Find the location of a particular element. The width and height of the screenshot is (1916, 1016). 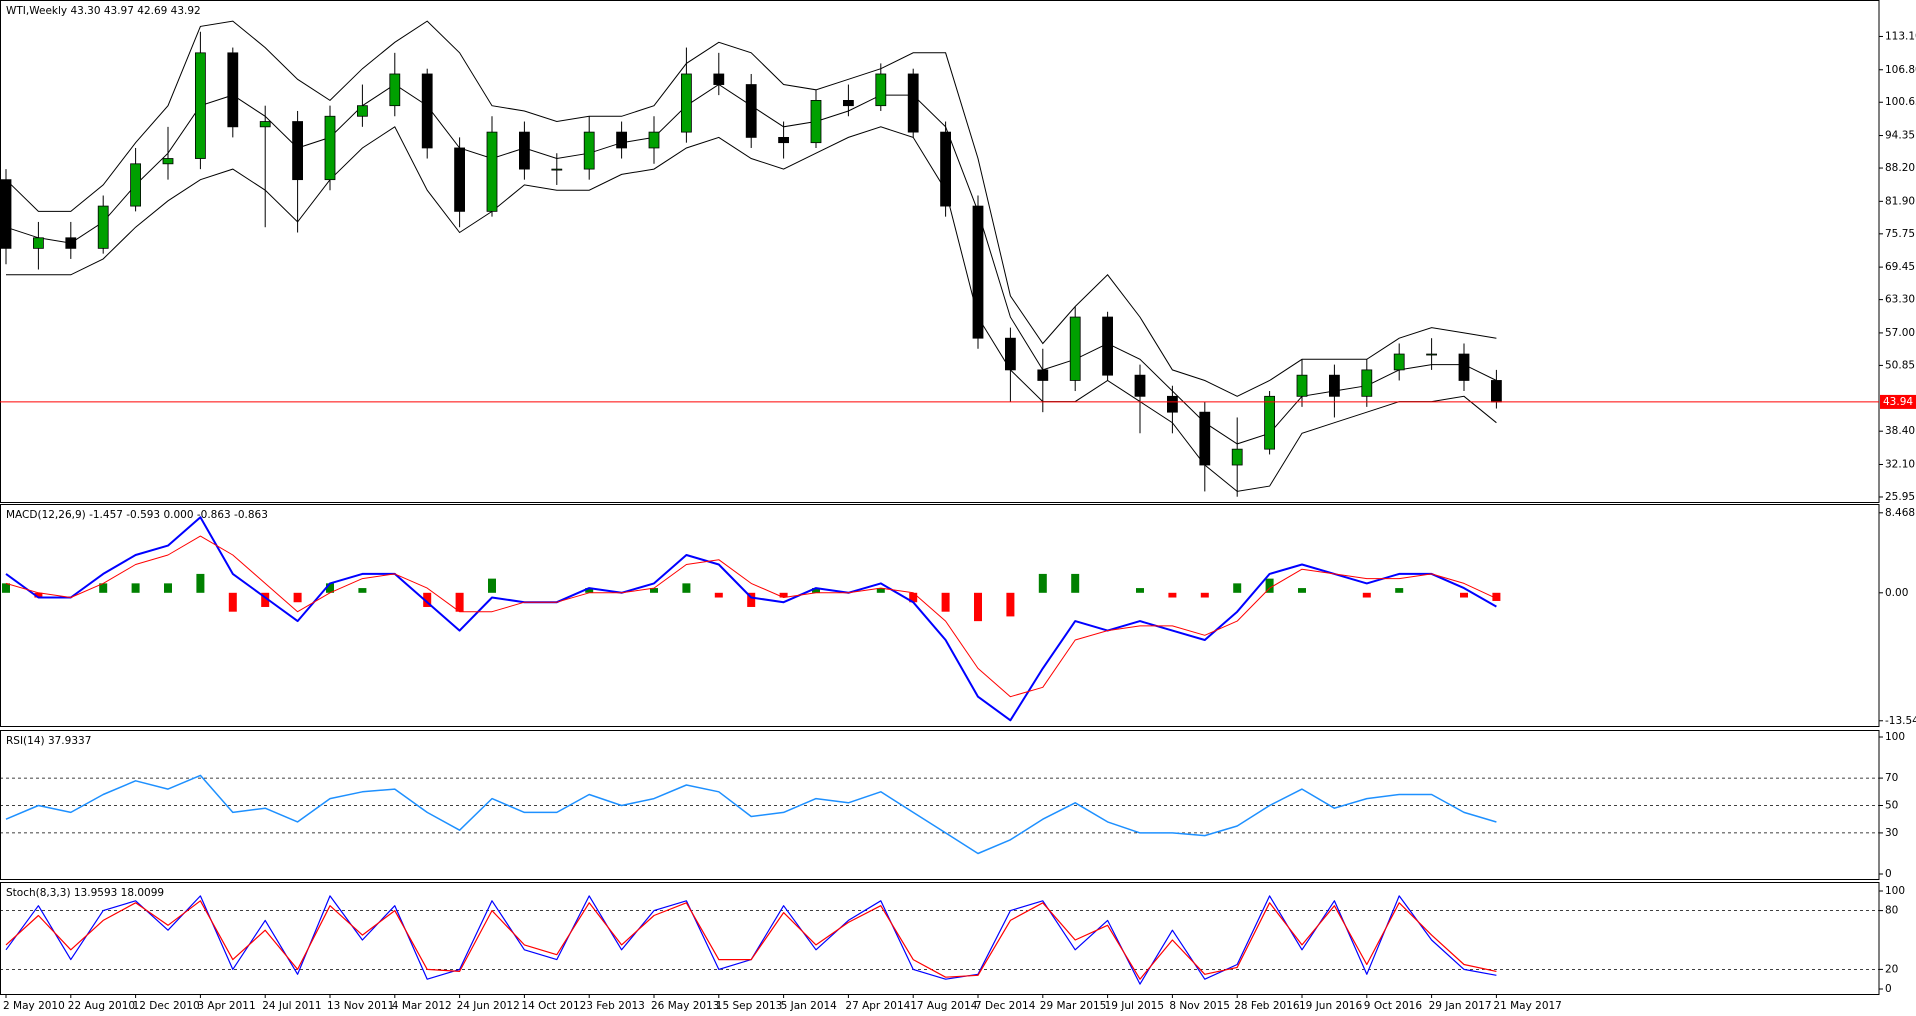

x-tick-label: 14 Oct 2012 is located at coordinates (553, 1006).